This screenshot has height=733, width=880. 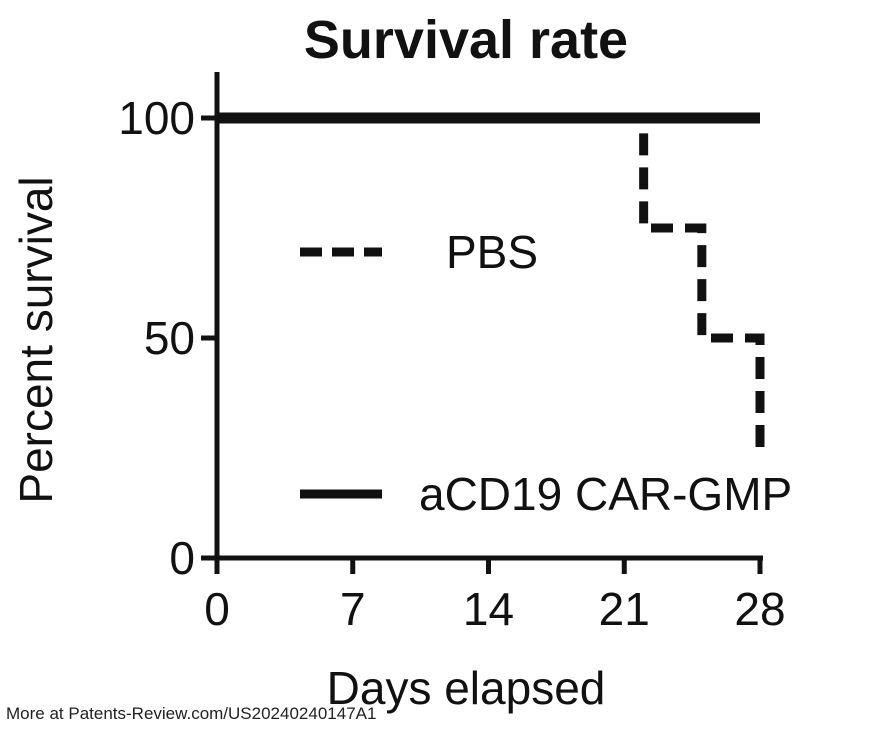 What do you see at coordinates (353, 609) in the screenshot?
I see `x-tick-label: 7` at bounding box center [353, 609].